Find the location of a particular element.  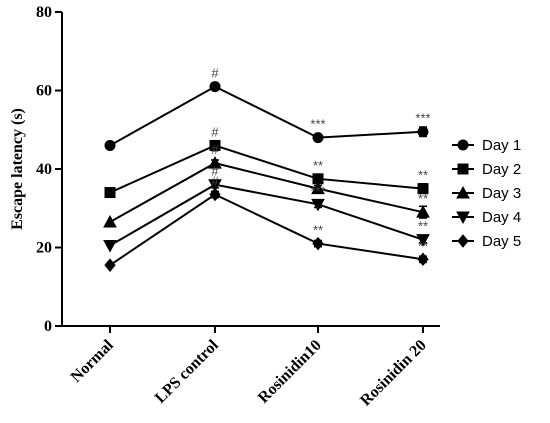

legend-item: Day 1 is located at coordinates (486, 145).